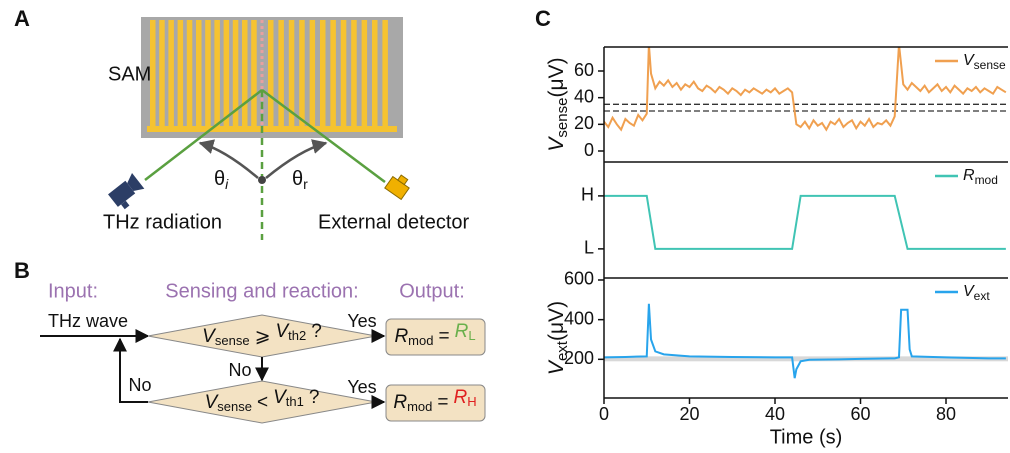 The width and height of the screenshot is (1010, 453). I want to click on legend-sub: sense, so click(990, 65).